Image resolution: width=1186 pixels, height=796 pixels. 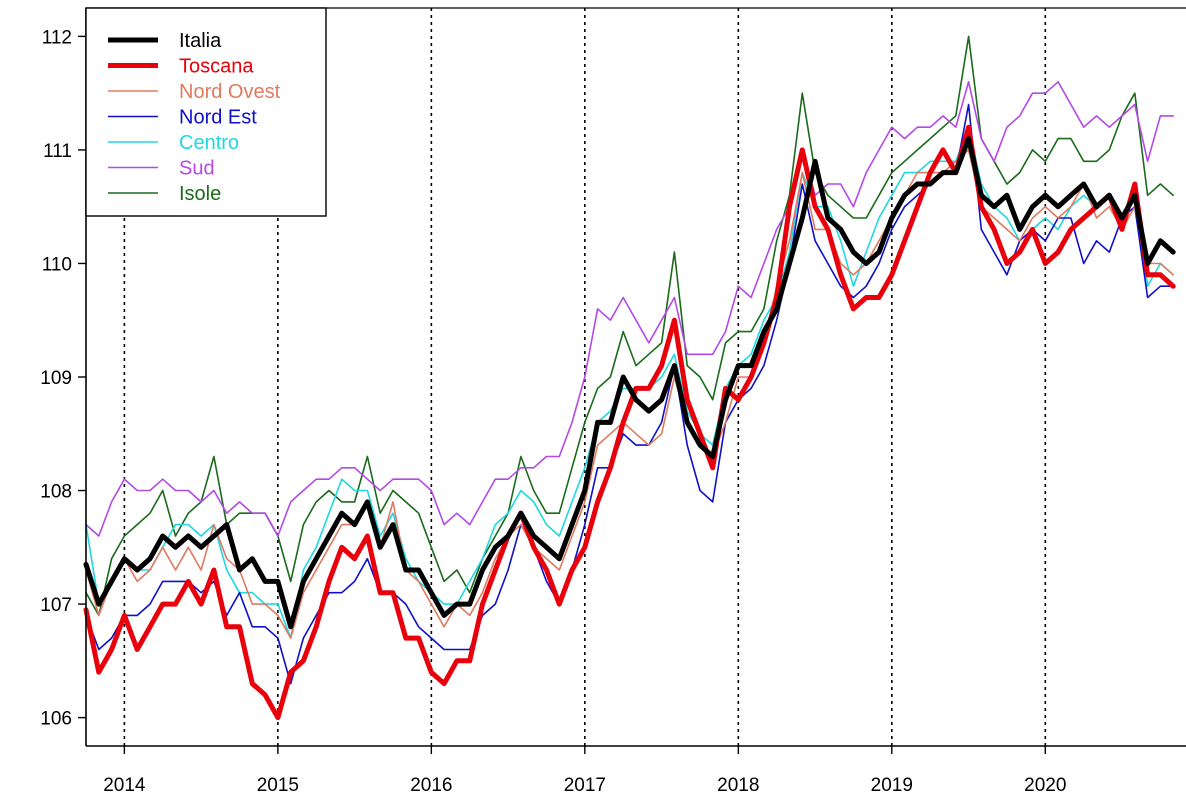 I want to click on y-tick-label-110: 110, so click(x=57, y=264).